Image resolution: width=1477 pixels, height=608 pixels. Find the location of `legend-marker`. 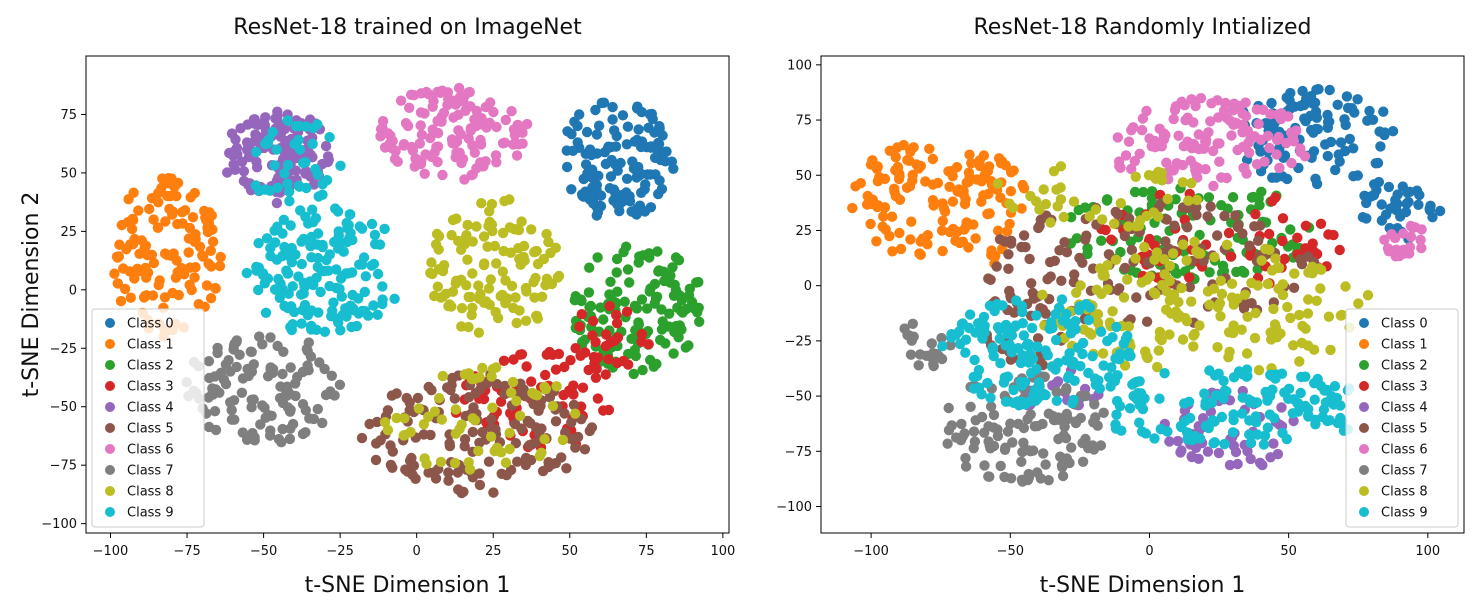

legend-marker is located at coordinates (1364, 470).